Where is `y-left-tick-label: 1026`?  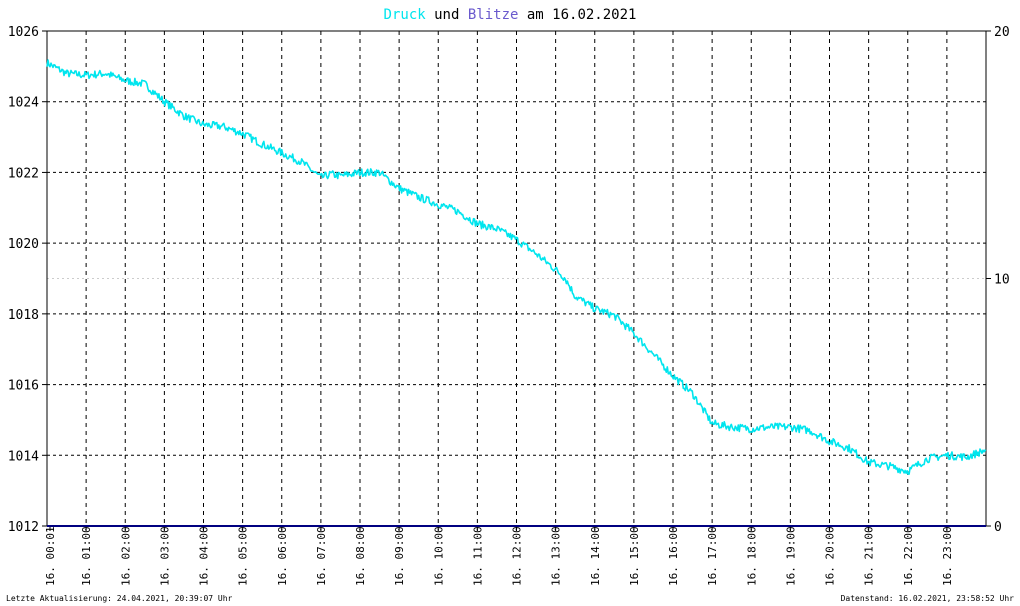 y-left-tick-label: 1026 is located at coordinates (23, 32).